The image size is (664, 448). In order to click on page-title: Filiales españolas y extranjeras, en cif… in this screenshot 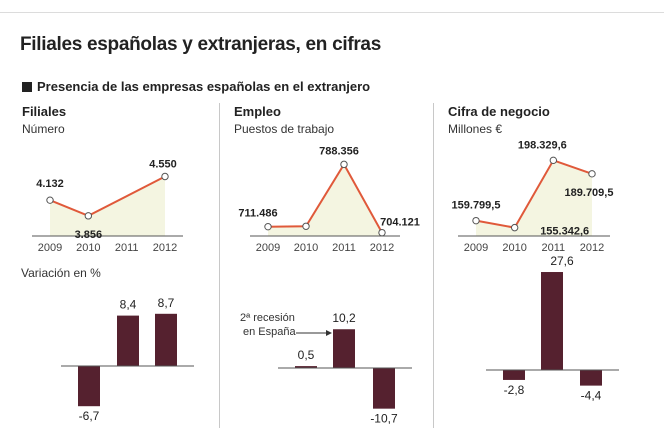, I will do `click(200, 44)`.